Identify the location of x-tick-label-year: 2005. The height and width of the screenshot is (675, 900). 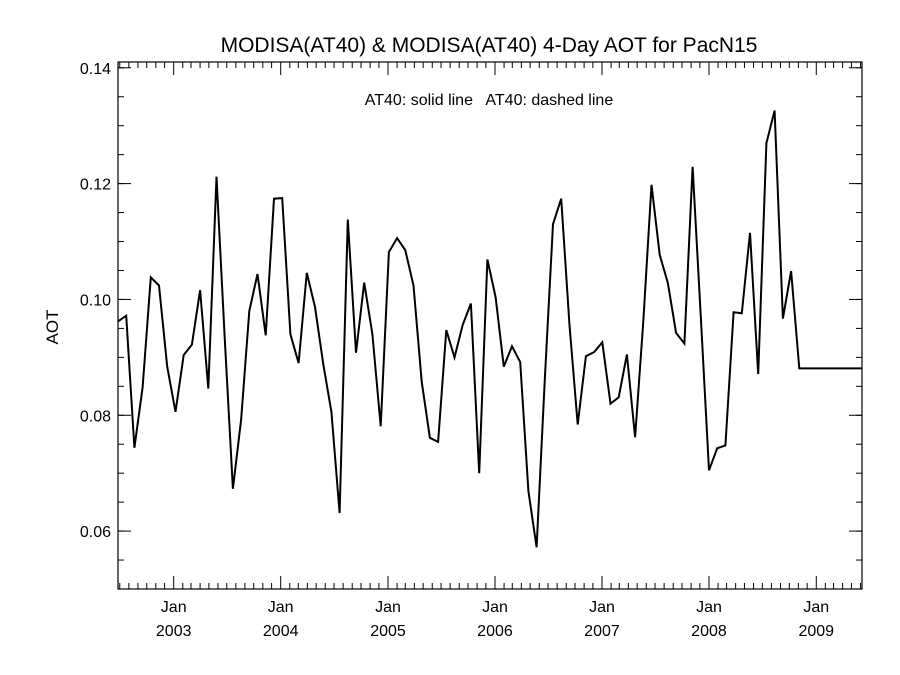
(388, 631).